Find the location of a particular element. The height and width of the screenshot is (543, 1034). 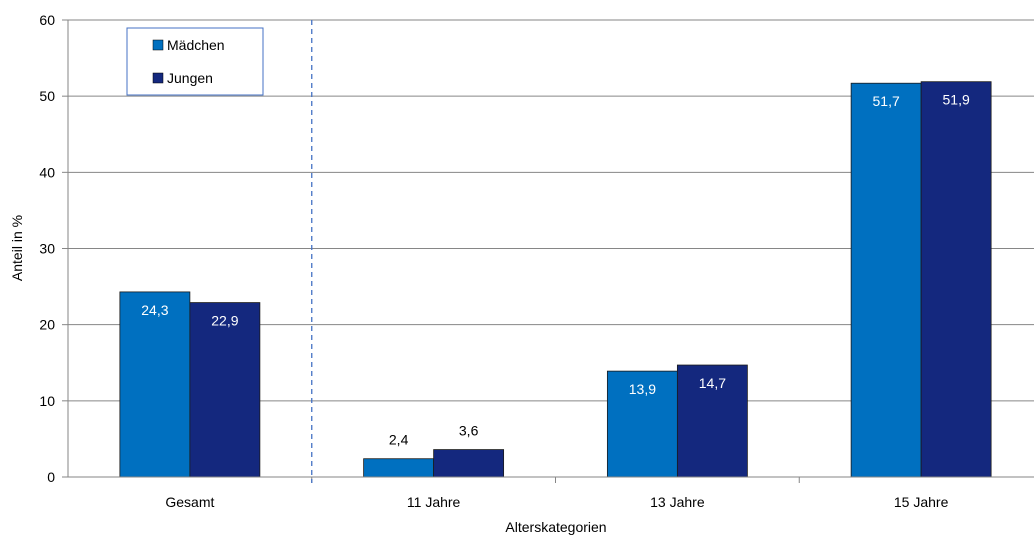

data-label: 14,7 is located at coordinates (712, 383).